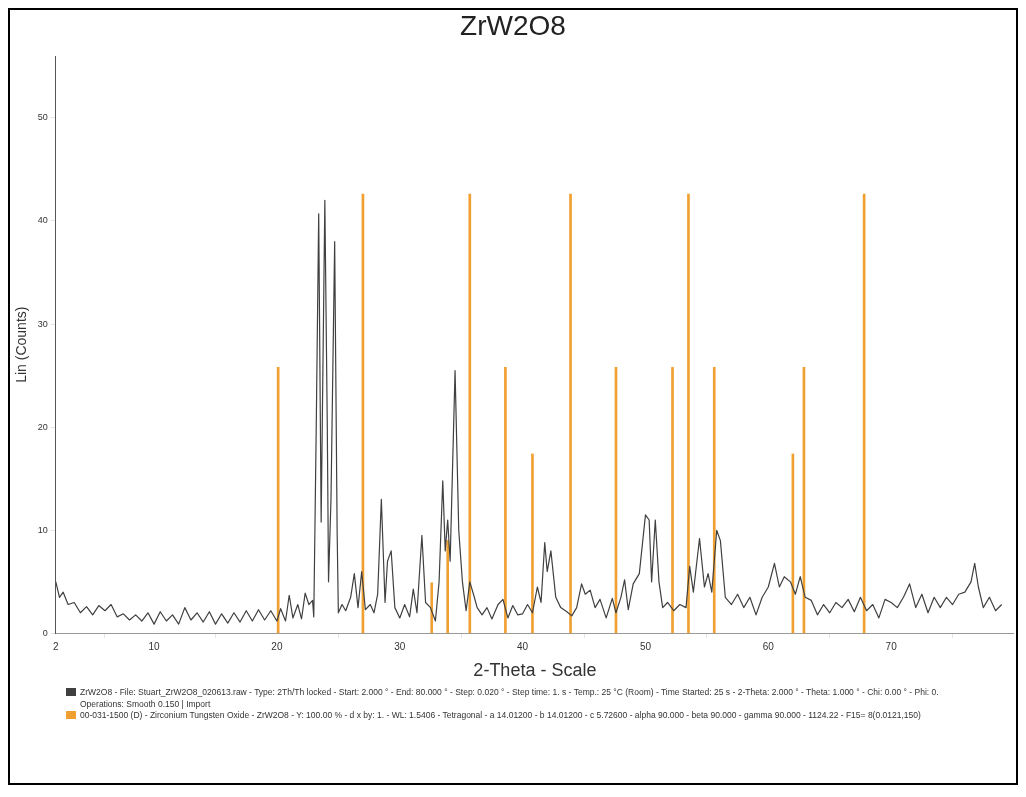  I want to click on x-tick-label: 60, so click(768, 647).